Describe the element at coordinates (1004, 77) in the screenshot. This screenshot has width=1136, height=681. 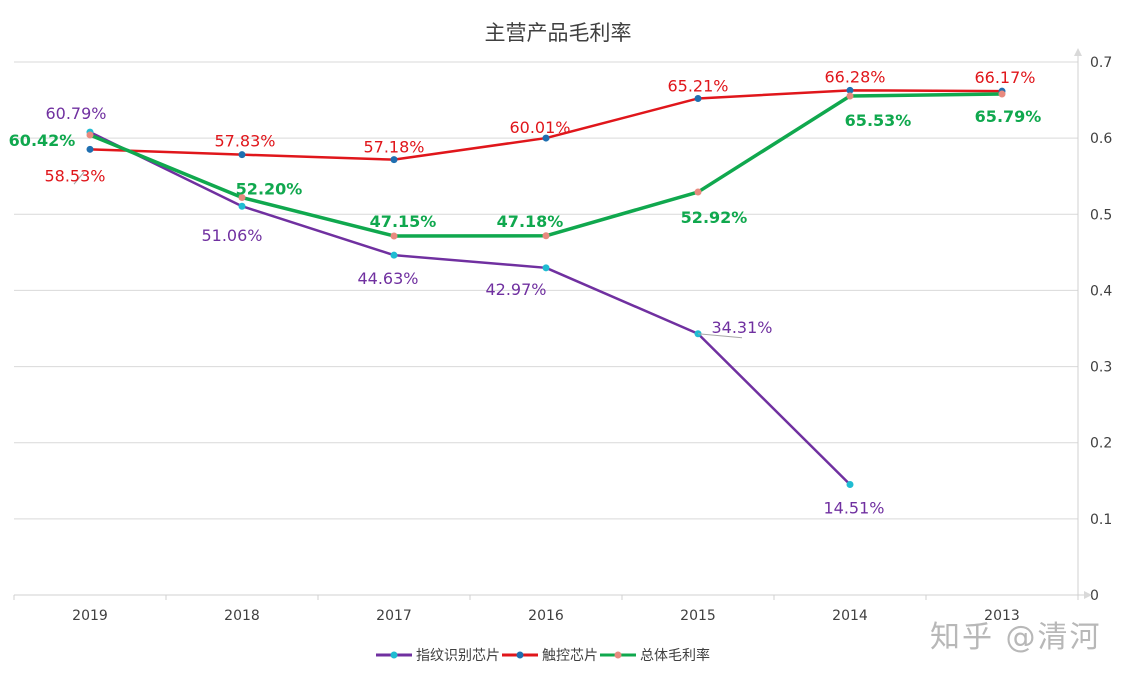
I see `data-label: 66.17%` at that location.